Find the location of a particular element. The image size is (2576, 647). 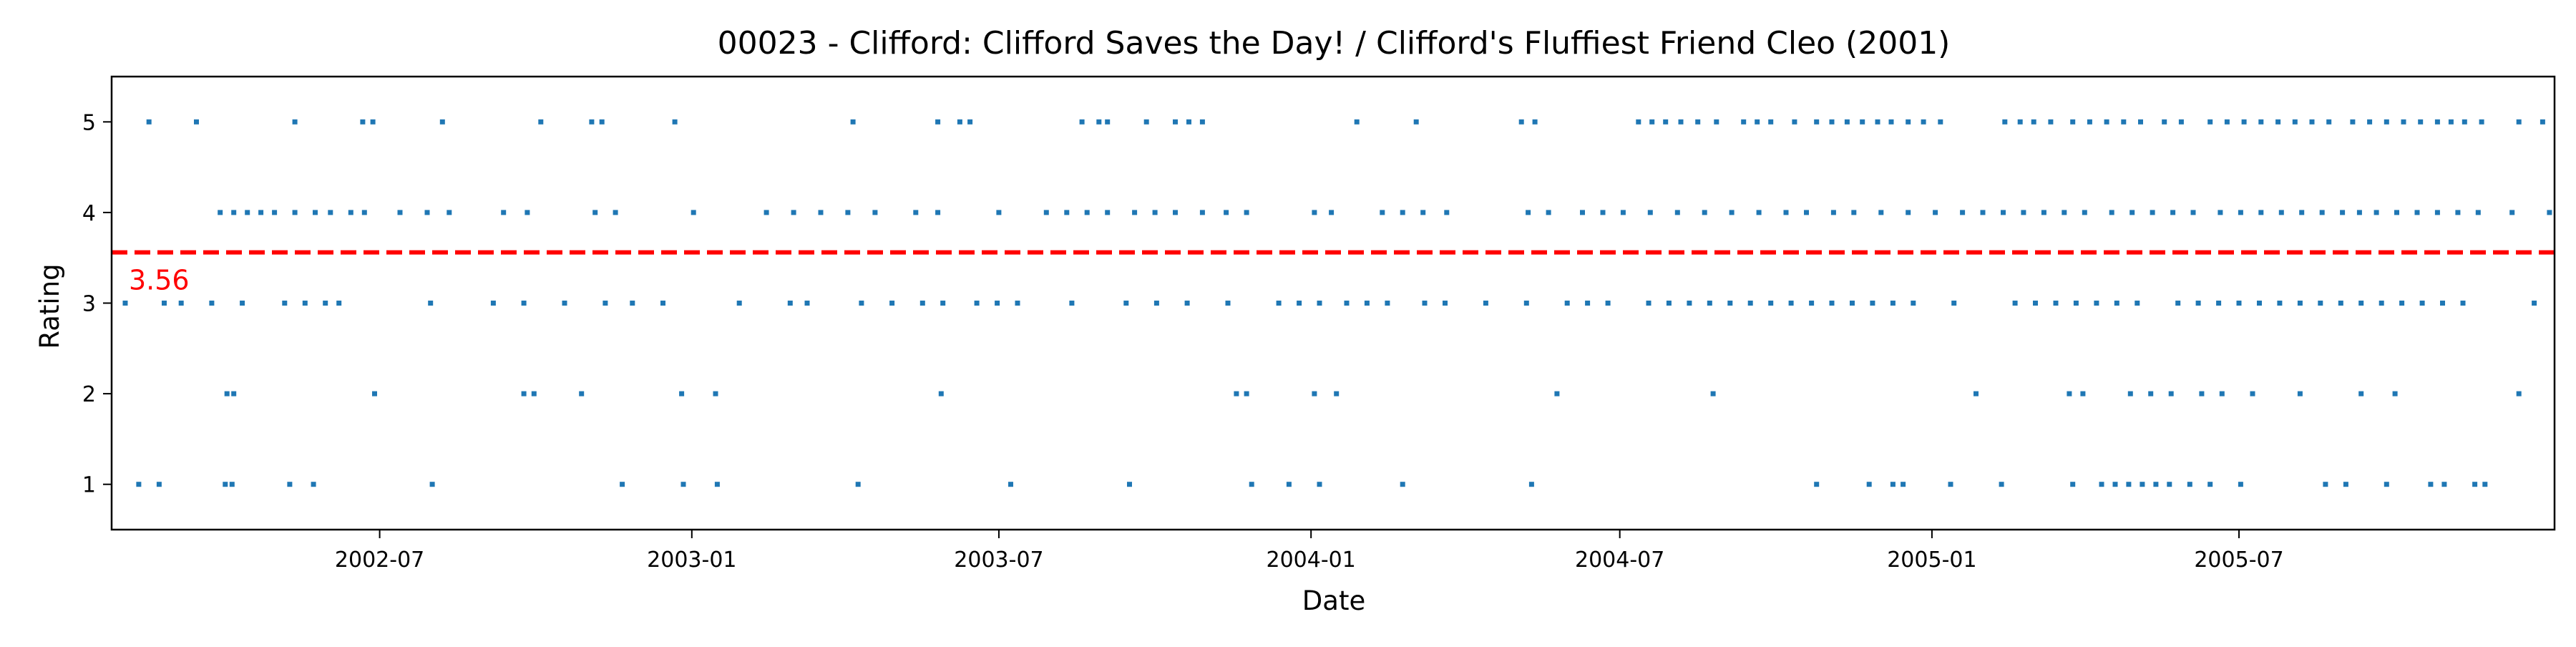

x-axis-label: Date is located at coordinates (1333, 600).